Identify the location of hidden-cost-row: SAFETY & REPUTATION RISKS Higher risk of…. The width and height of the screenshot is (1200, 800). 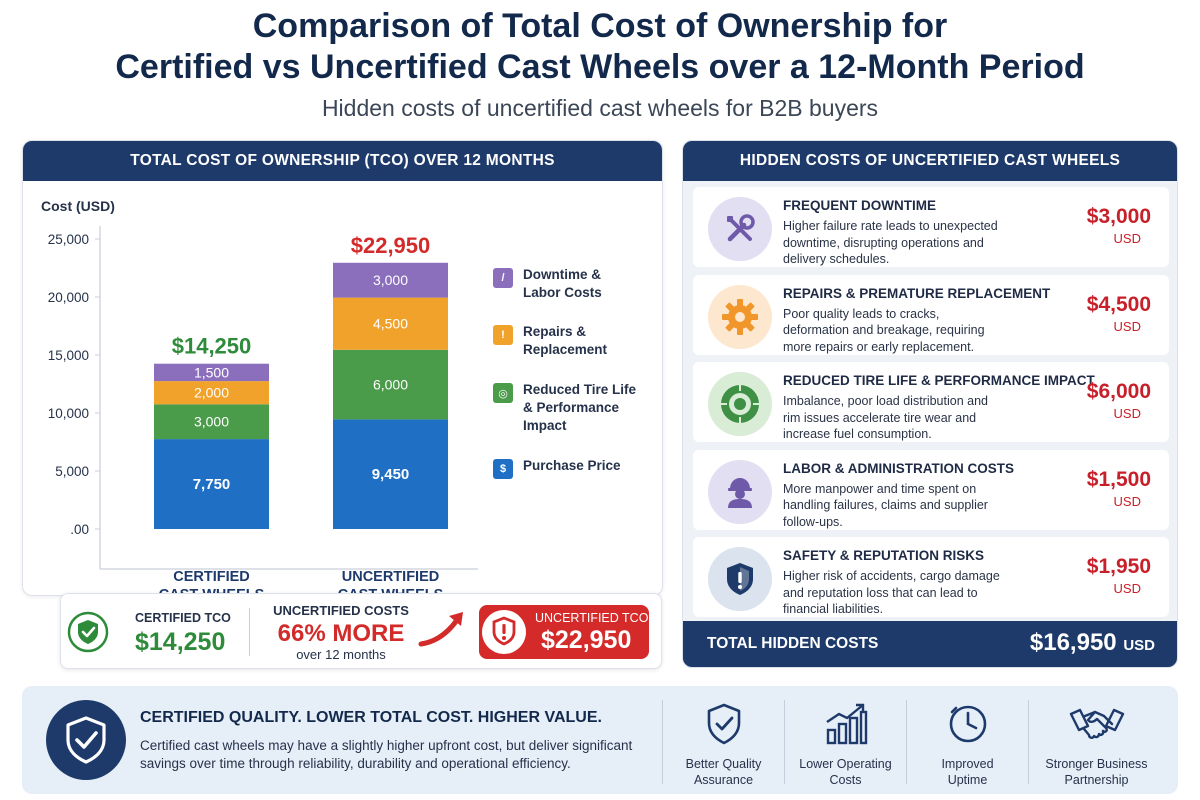
(931, 577).